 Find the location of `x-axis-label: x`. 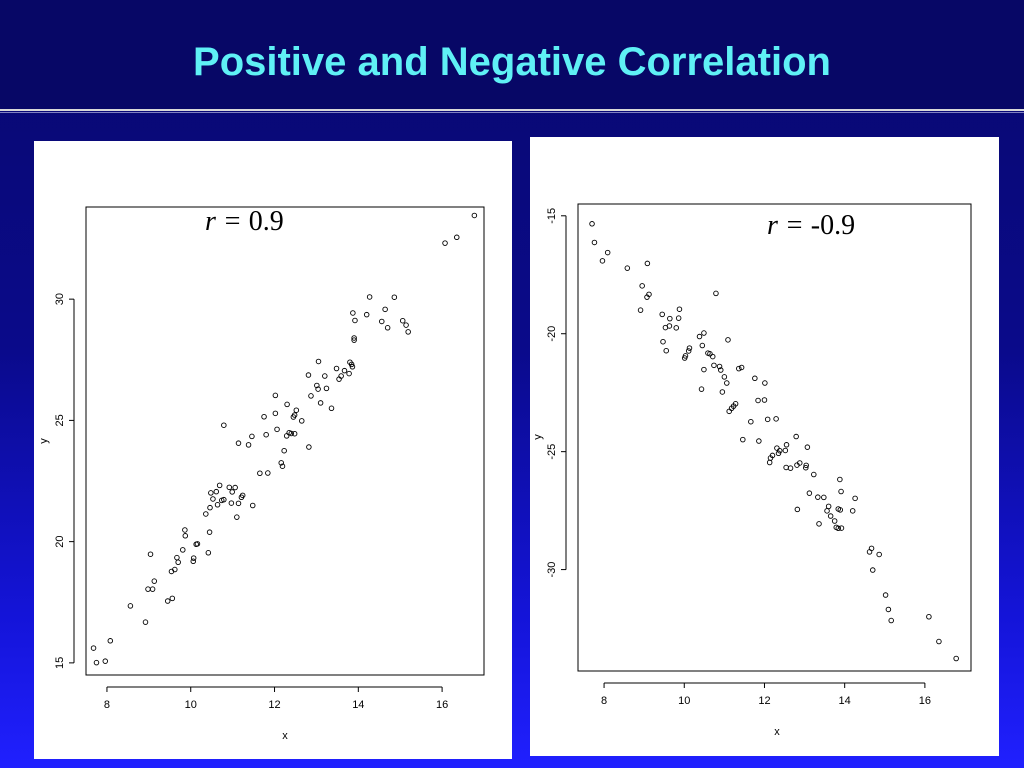

x-axis-label: x is located at coordinates (777, 732).